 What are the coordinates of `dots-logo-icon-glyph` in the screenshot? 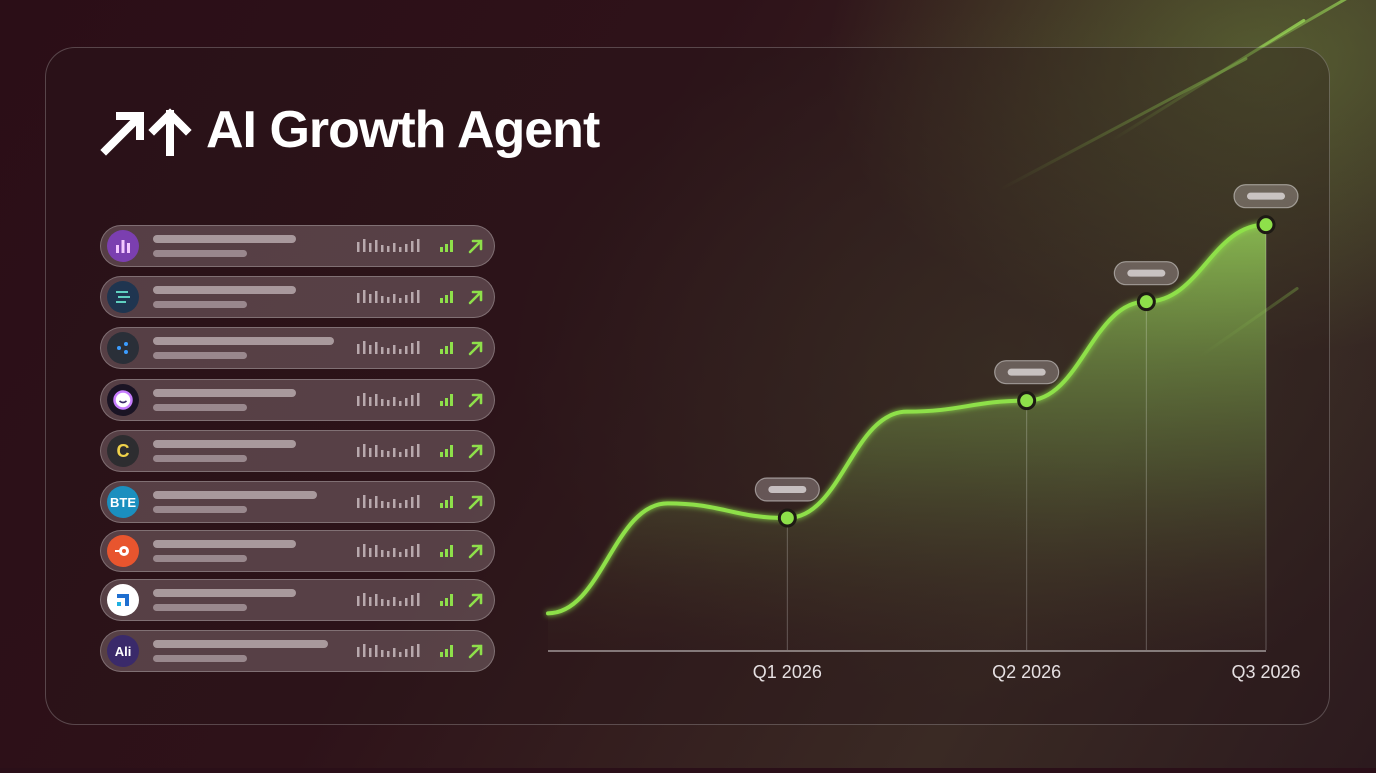 It's located at (122, 348).